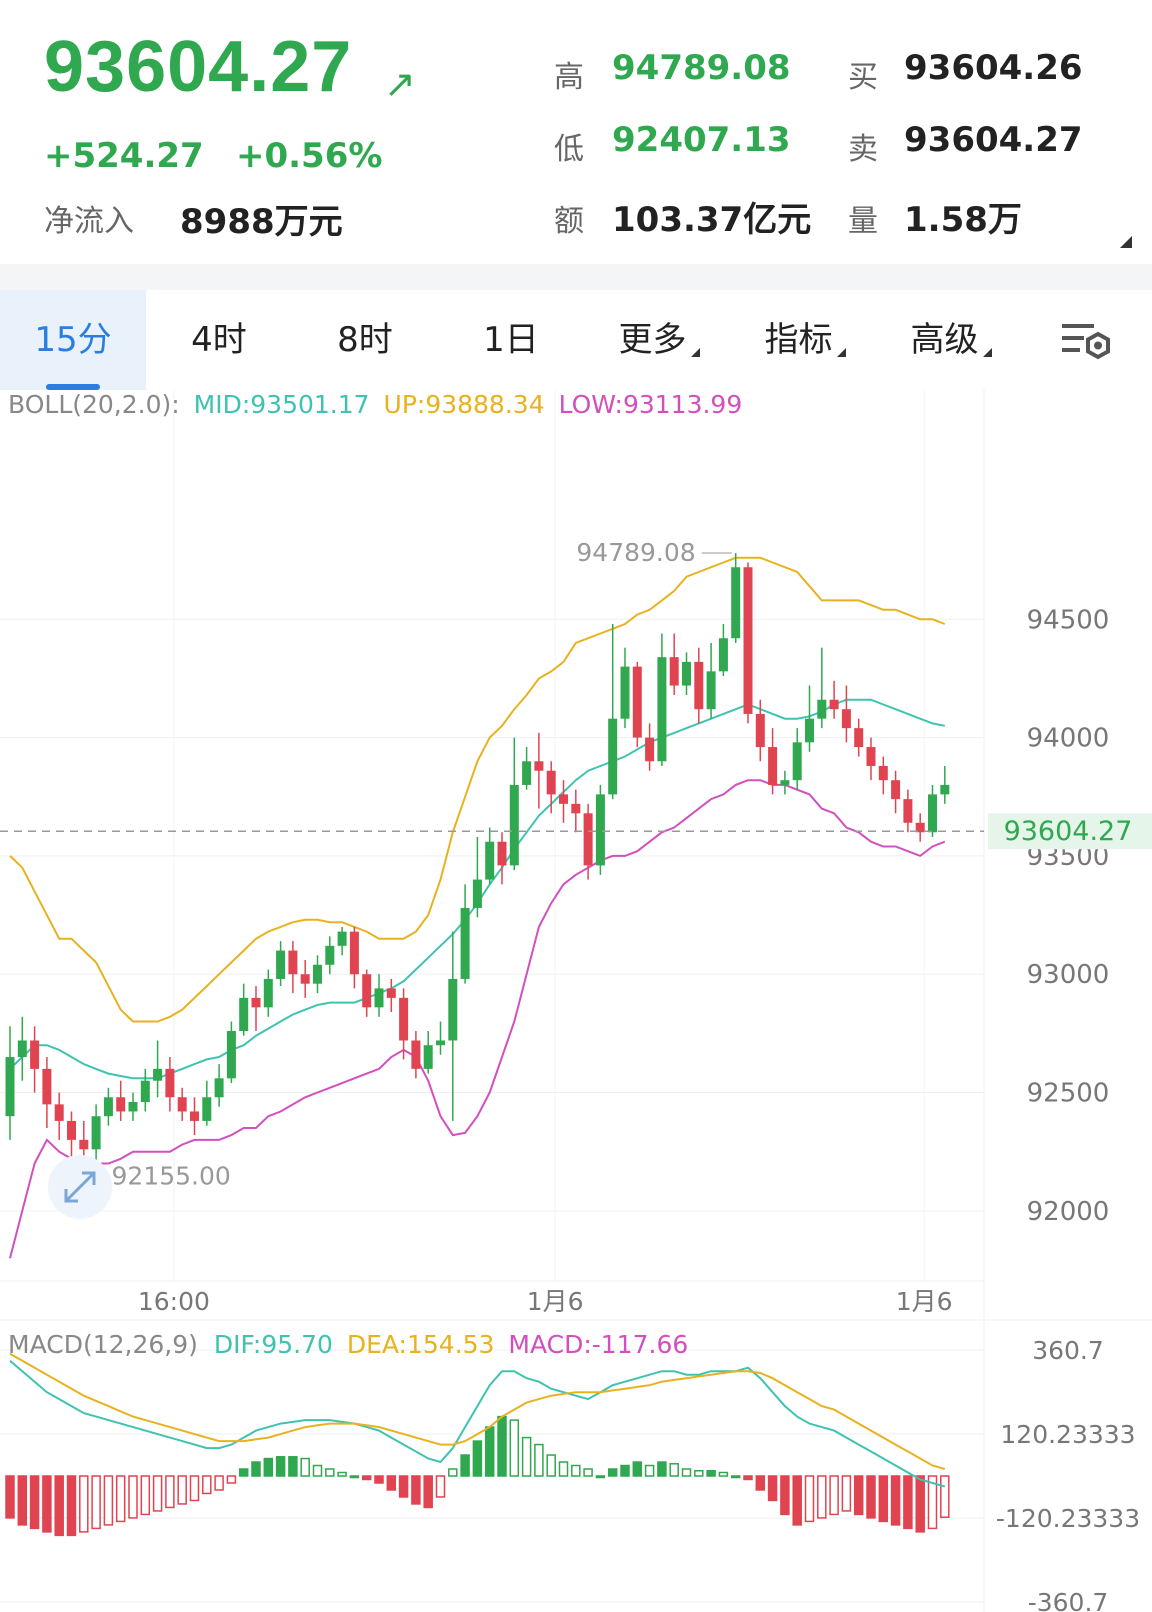  I want to click on price-axis-tick: 94500, so click(1068, 620).